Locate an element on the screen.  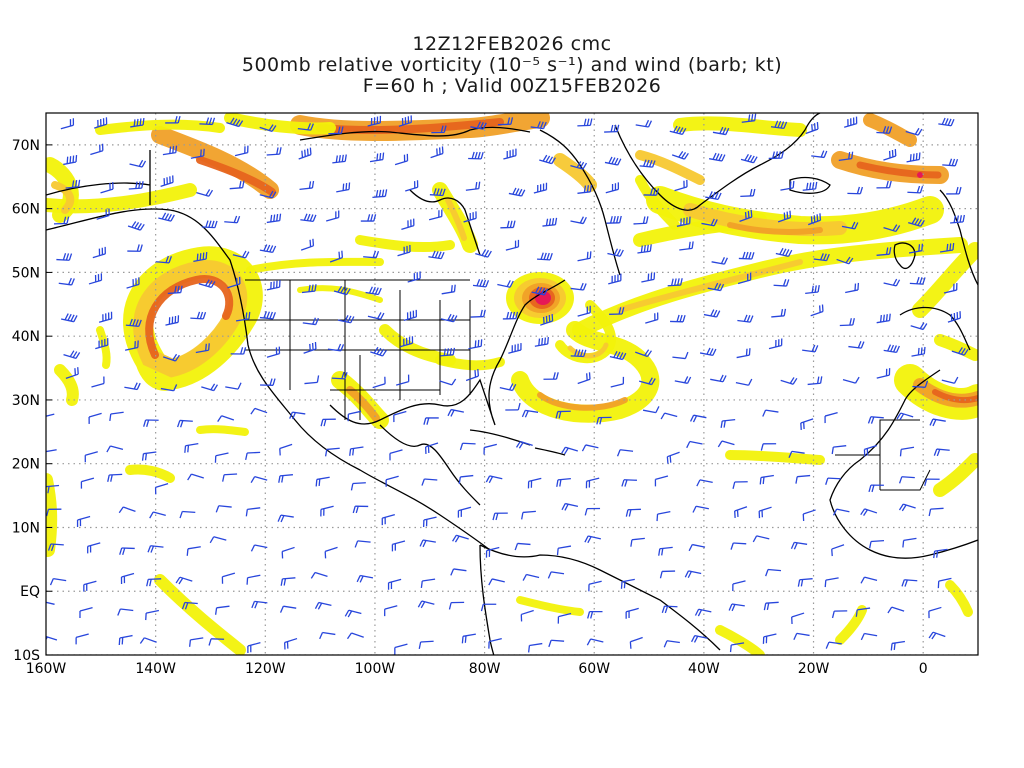
title-run-model: 12Z12FEB2026 cmc is located at coordinates (512, 44).